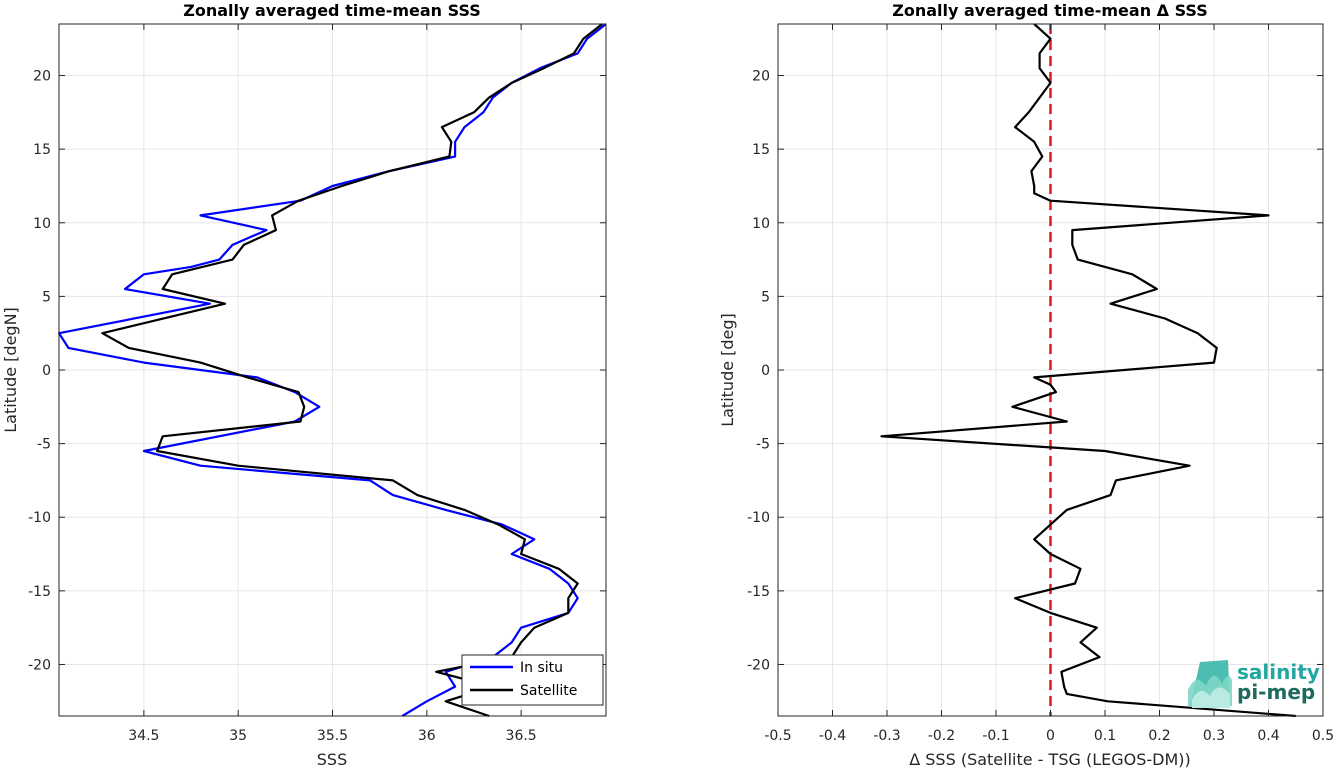 This screenshot has height=769, width=1336. I want to click on panel-1-y-tick-label-3: -5, so click(763, 445).